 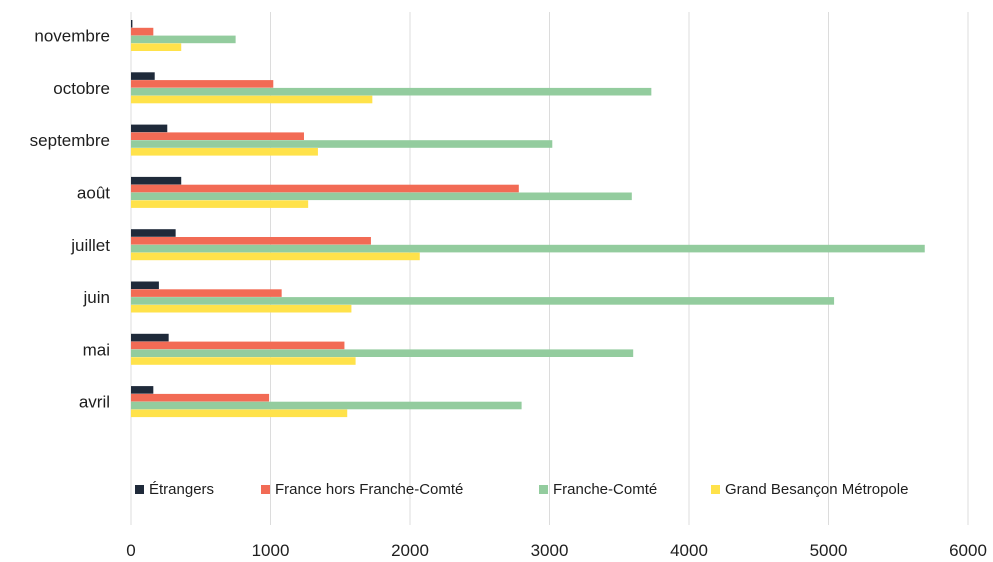 I want to click on bar-août-4, so click(x=220, y=204).